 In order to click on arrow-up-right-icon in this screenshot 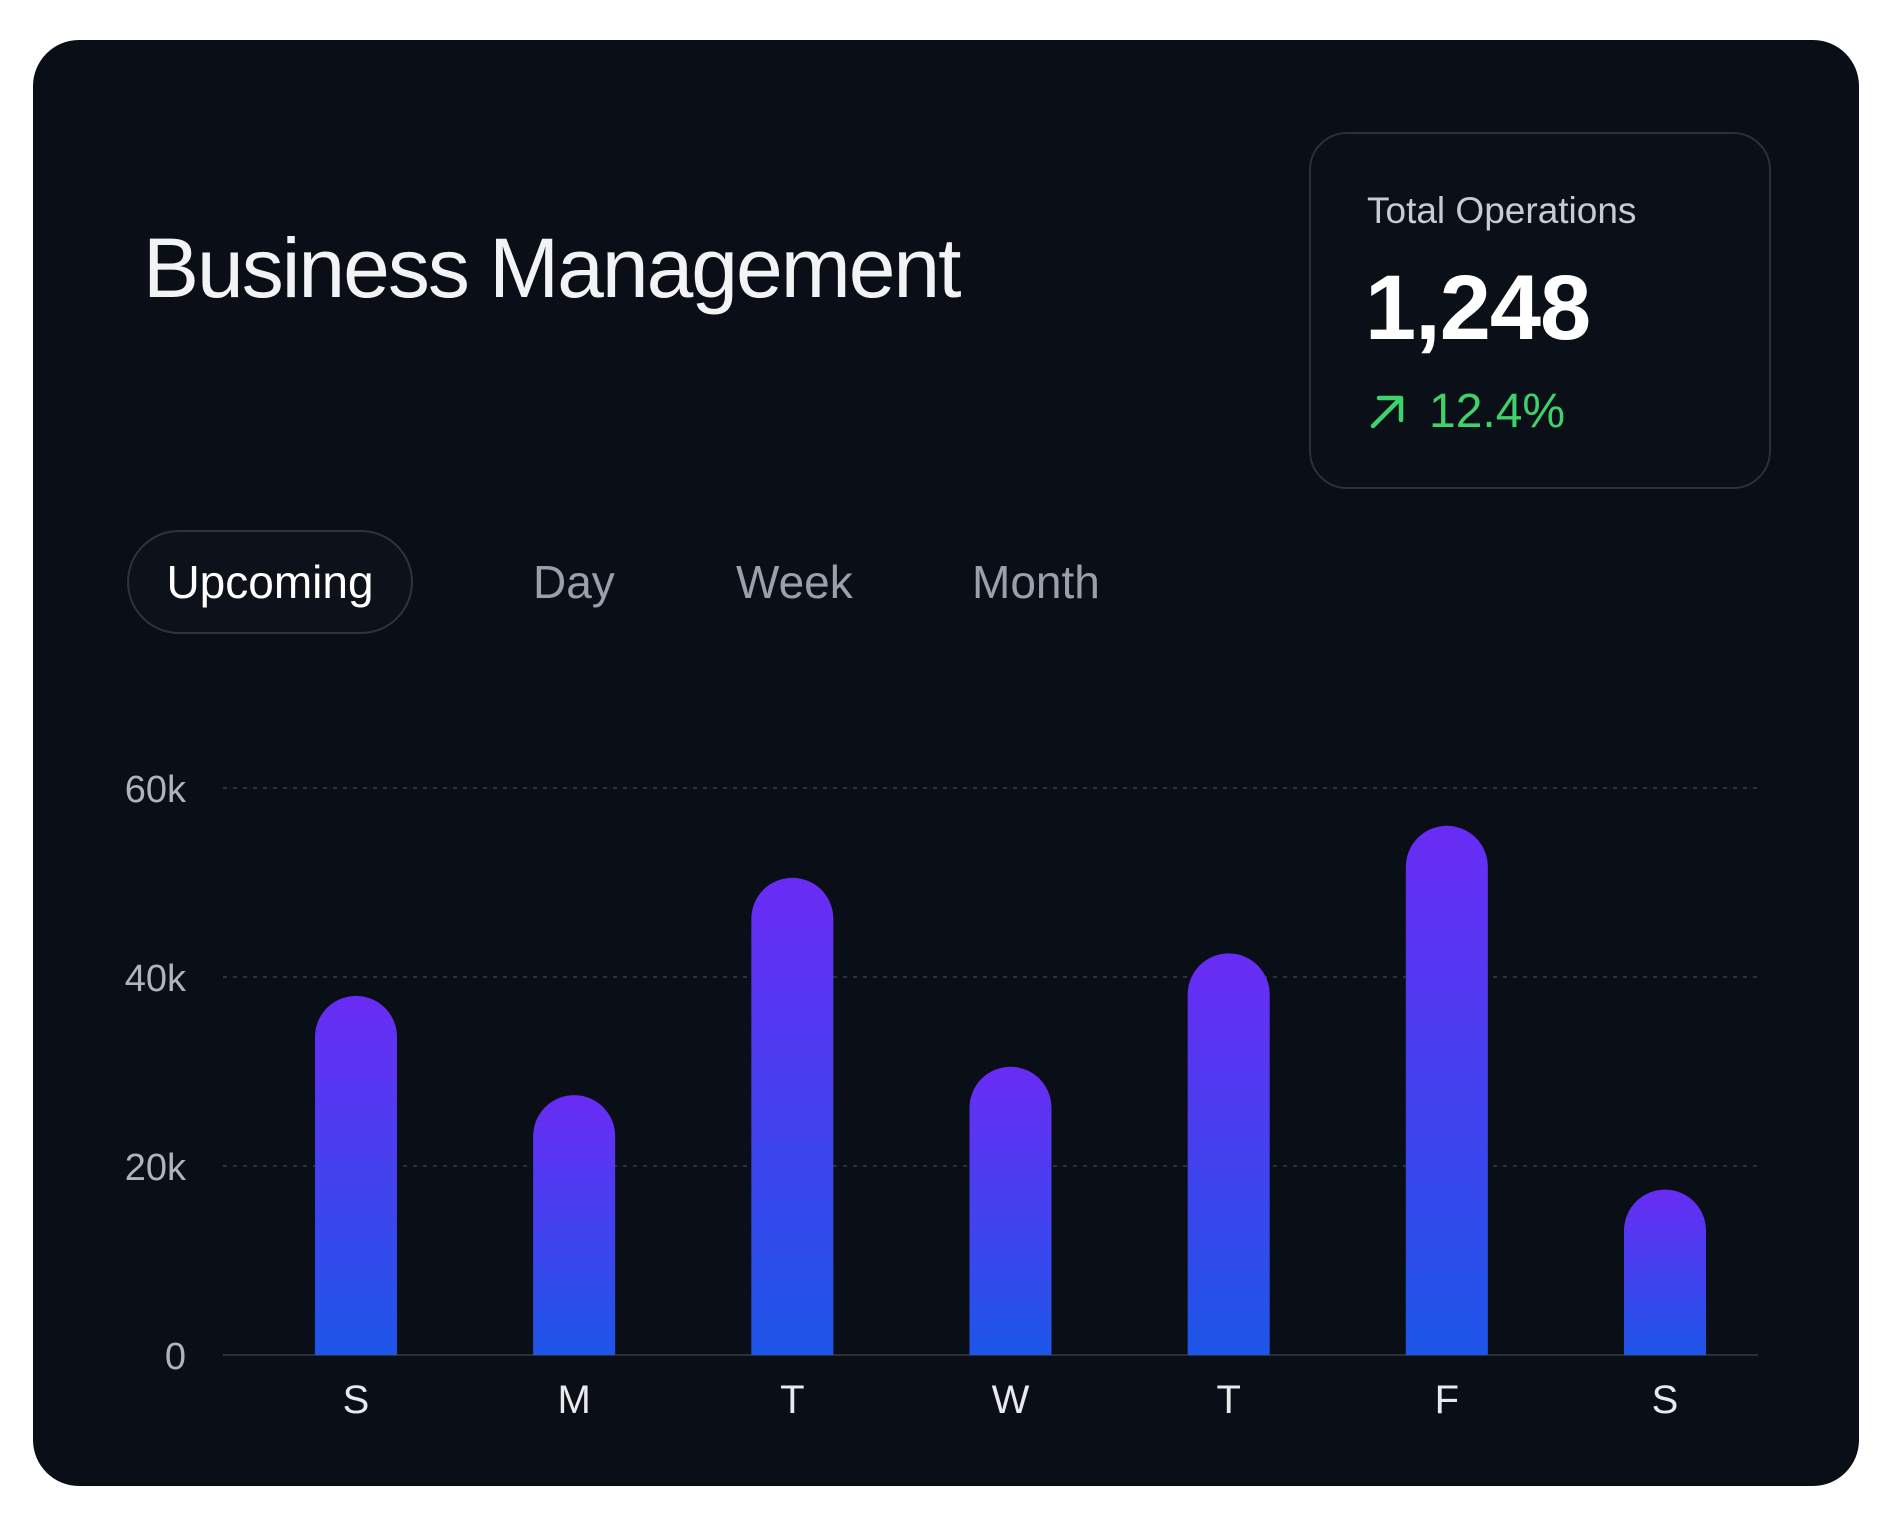, I will do `click(1387, 412)`.